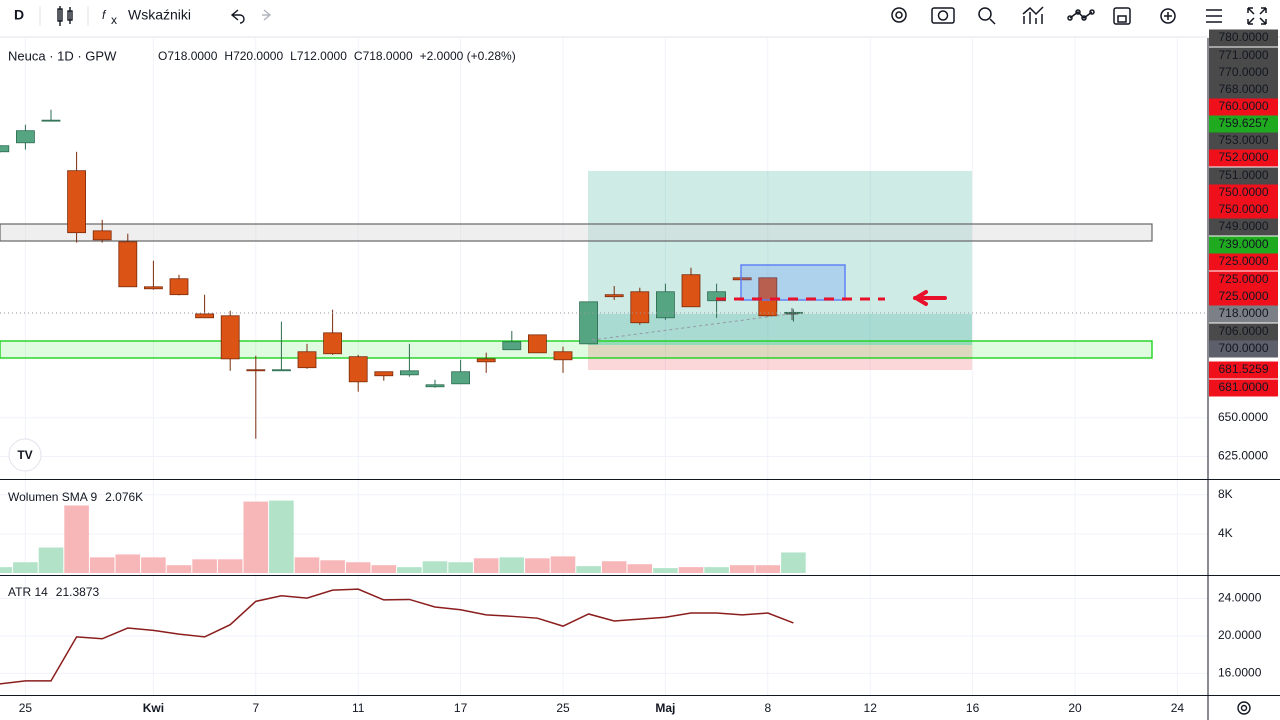 The image size is (1280, 720). I want to click on object-tree-button, so click(1214, 16).